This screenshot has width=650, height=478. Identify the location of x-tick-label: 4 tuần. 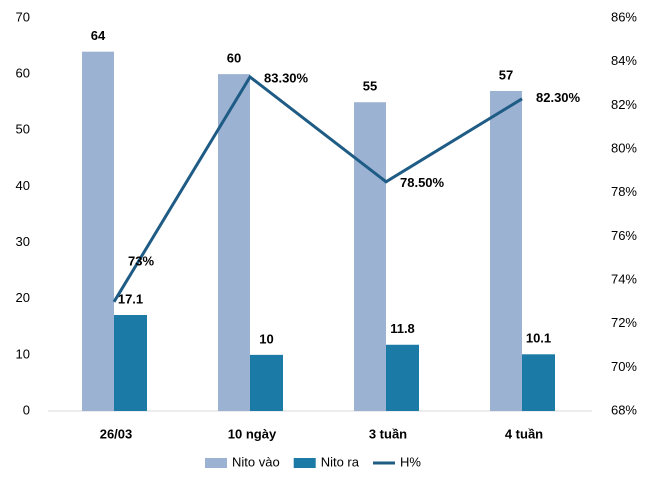
(524, 433).